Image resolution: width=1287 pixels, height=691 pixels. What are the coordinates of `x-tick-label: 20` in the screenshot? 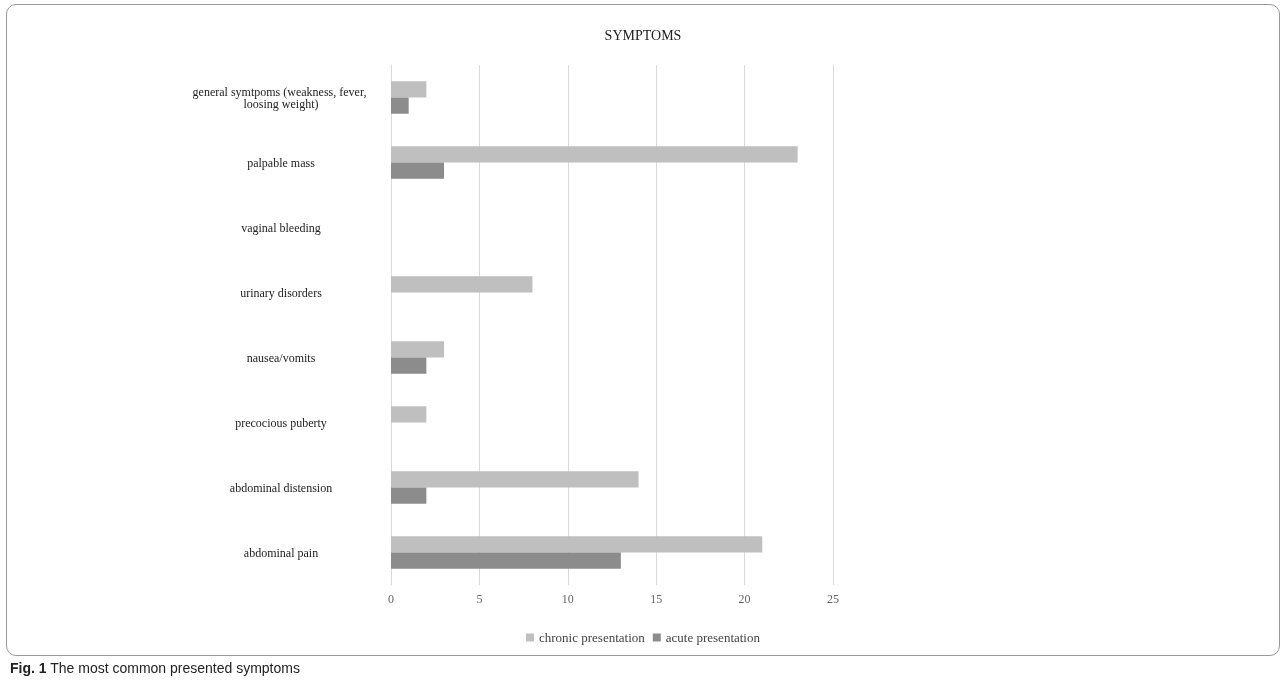 It's located at (744, 599).